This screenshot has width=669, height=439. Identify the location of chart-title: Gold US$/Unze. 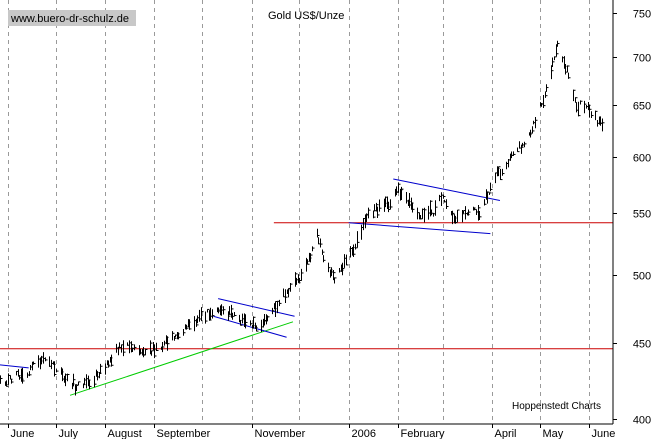
(306, 16).